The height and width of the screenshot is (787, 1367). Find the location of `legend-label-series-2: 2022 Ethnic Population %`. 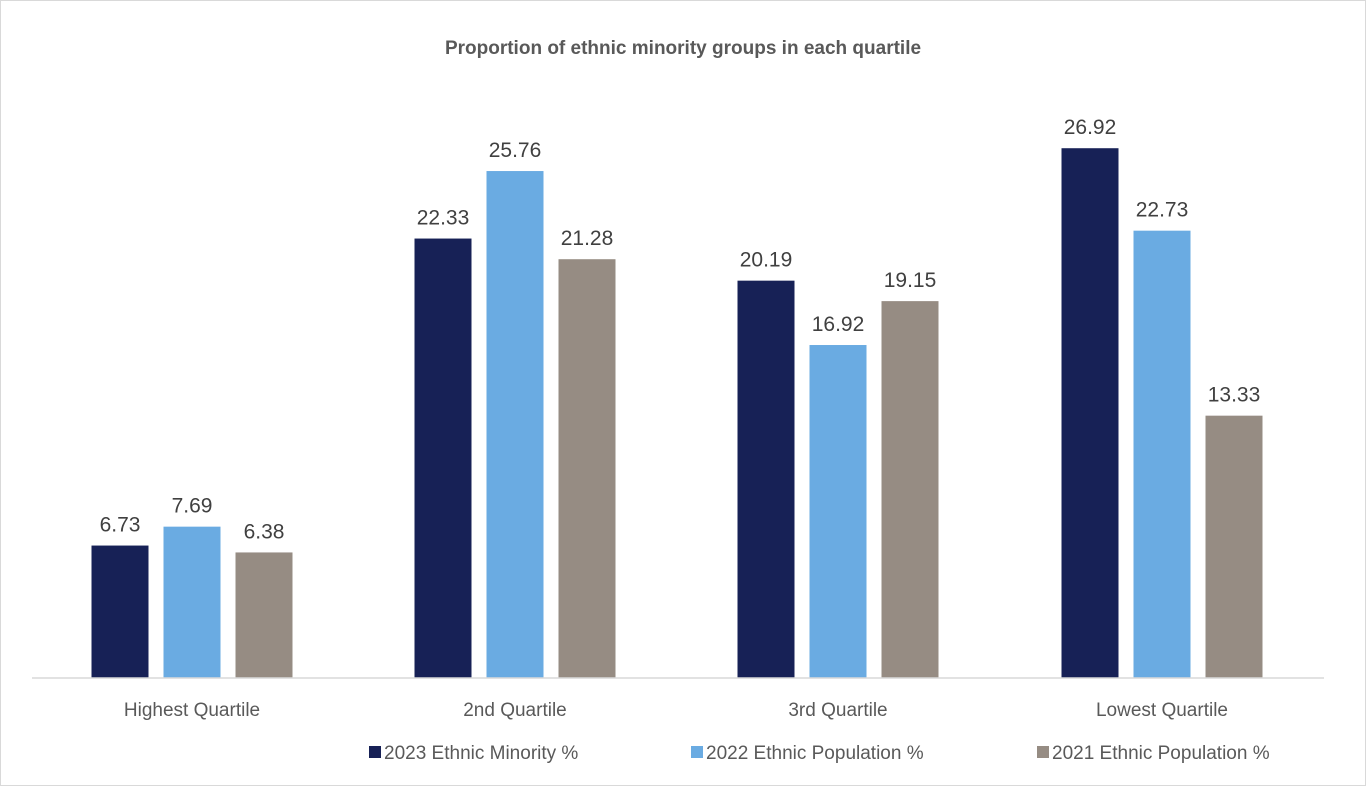

legend-label-series-2: 2022 Ethnic Population % is located at coordinates (815, 753).